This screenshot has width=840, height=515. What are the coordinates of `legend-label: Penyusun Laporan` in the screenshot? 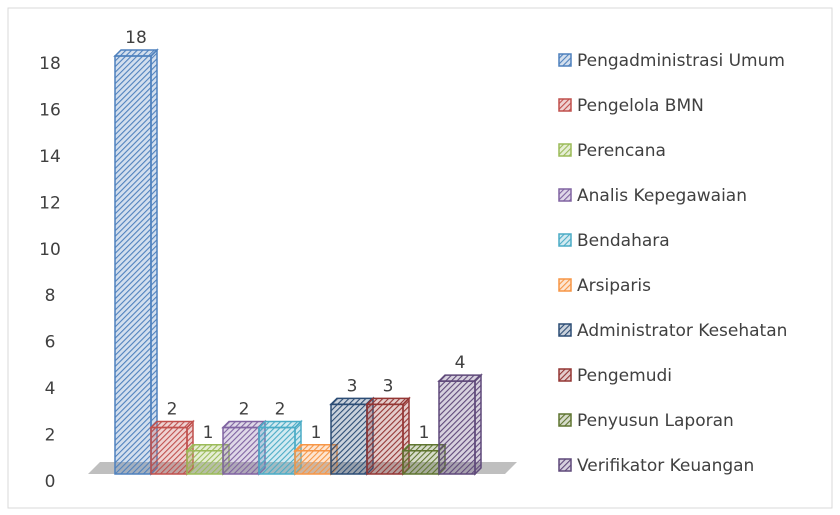 It's located at (655, 421).